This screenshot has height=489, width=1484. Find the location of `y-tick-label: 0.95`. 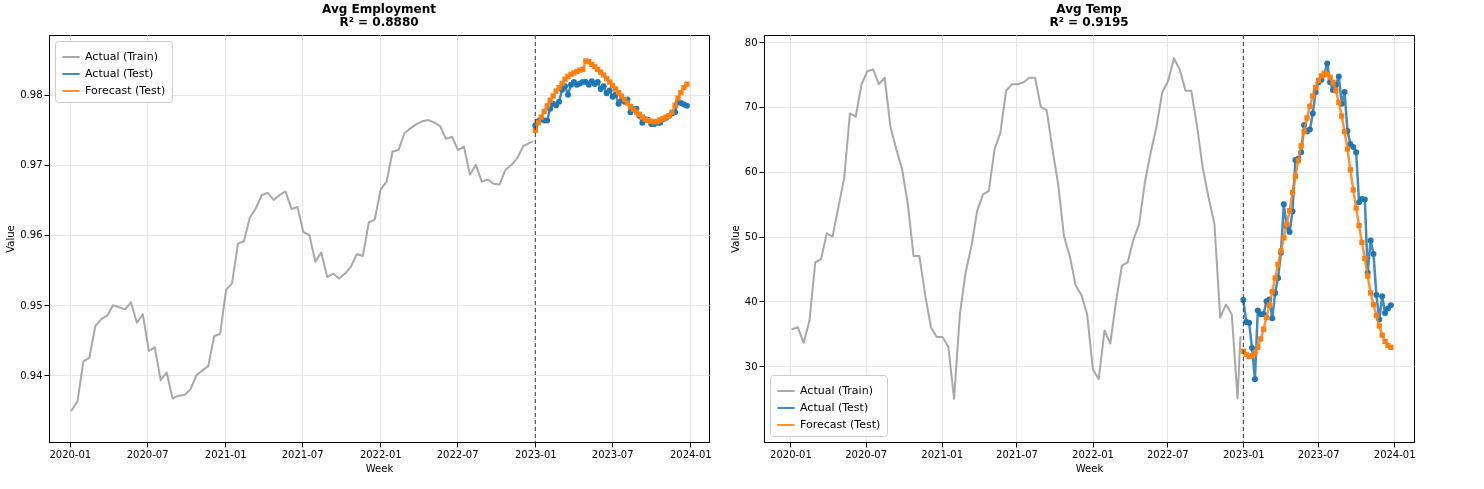

y-tick-label: 0.95 is located at coordinates (31, 305).